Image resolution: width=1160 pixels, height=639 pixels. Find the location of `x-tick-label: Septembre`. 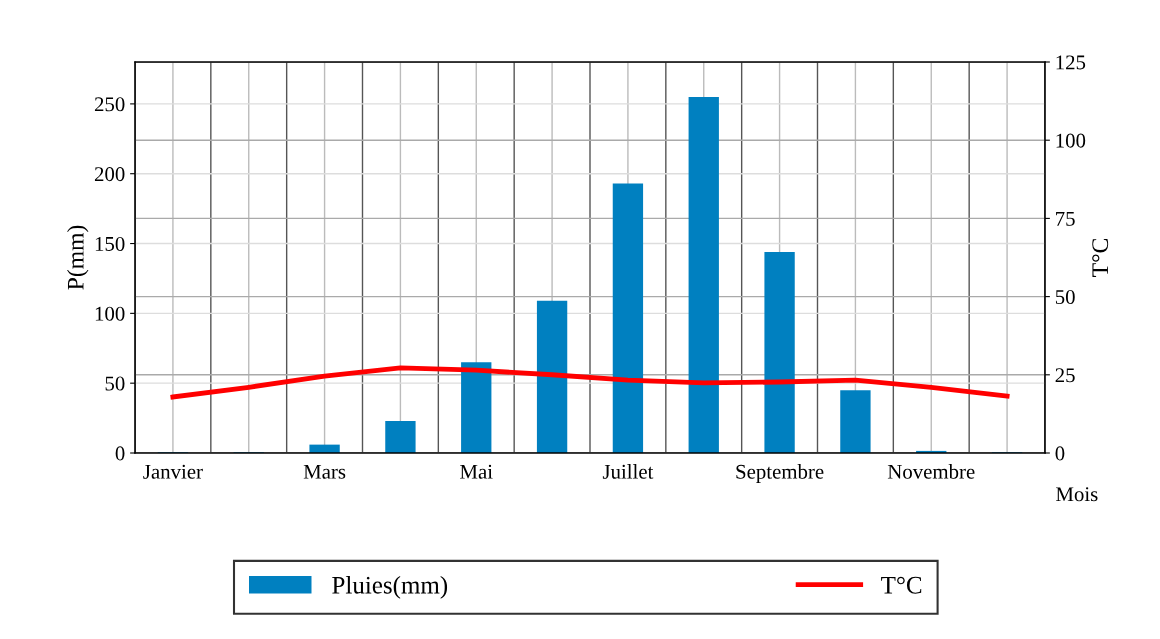

x-tick-label: Septembre is located at coordinates (780, 473).